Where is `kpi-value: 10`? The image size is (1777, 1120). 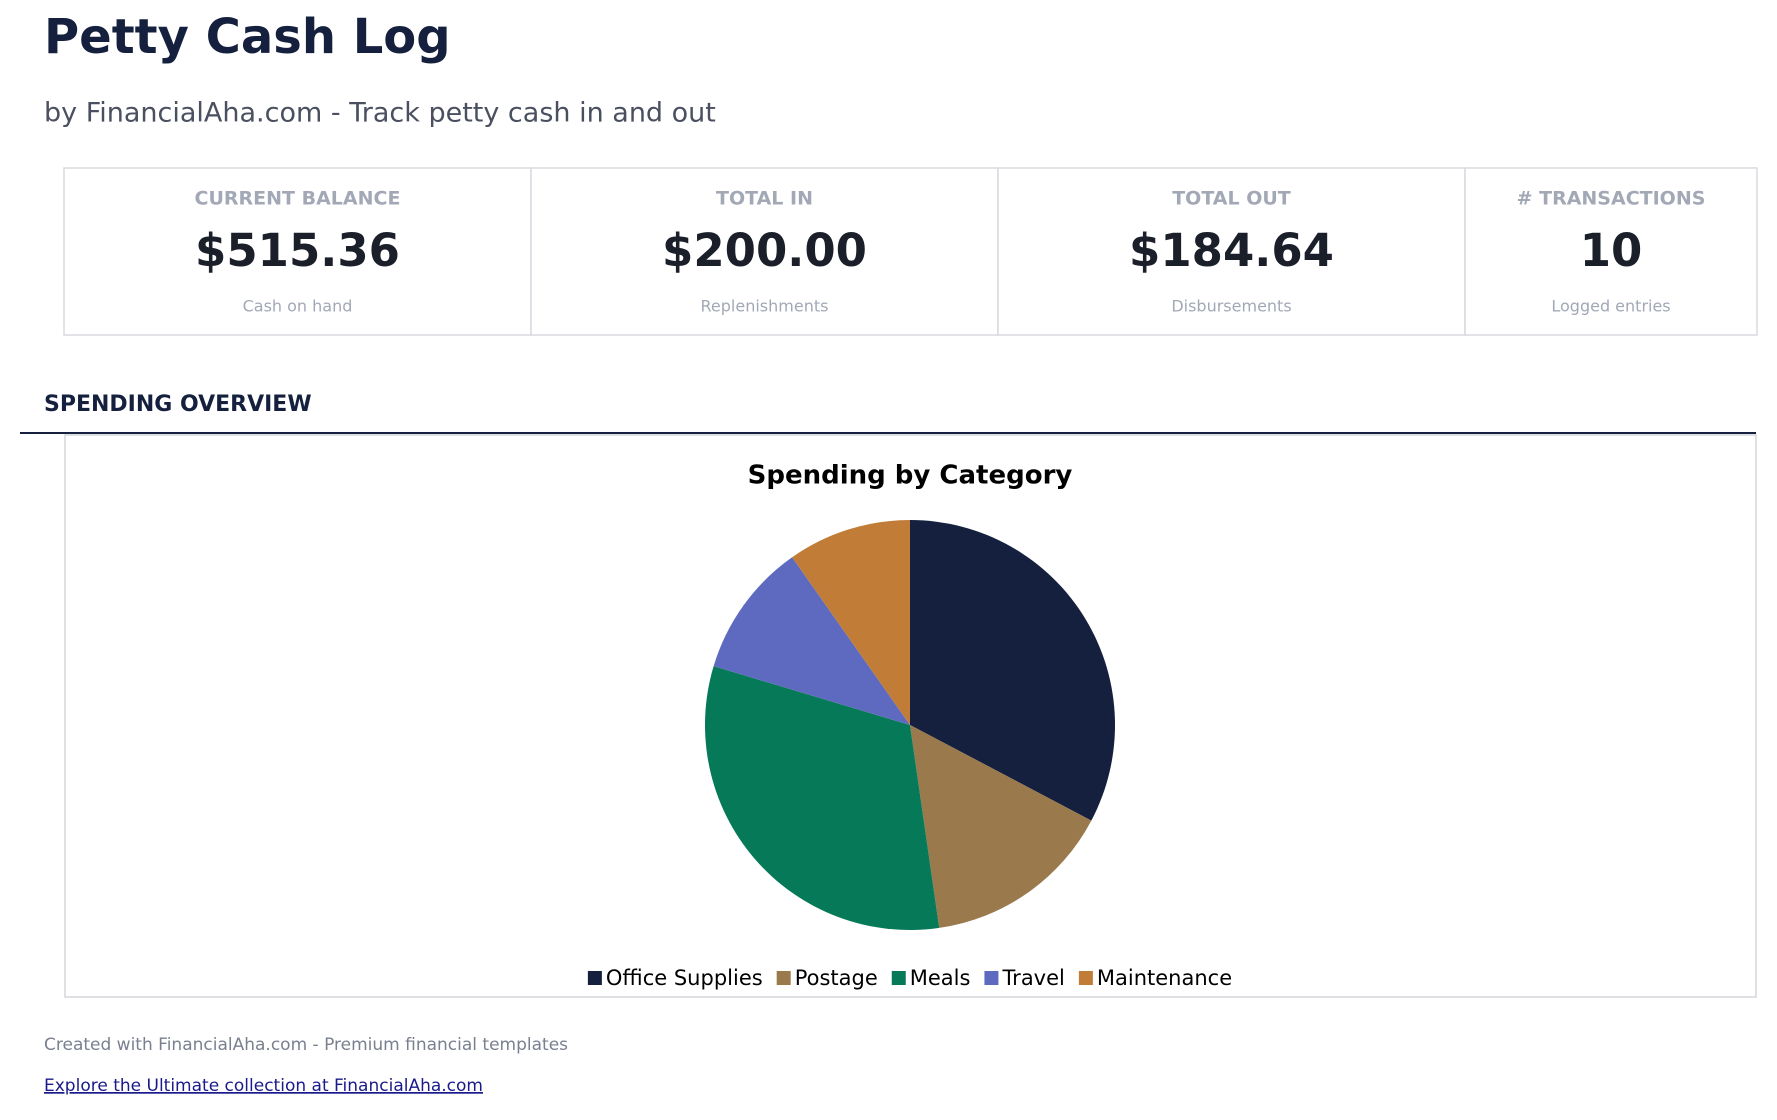 kpi-value: 10 is located at coordinates (1611, 250).